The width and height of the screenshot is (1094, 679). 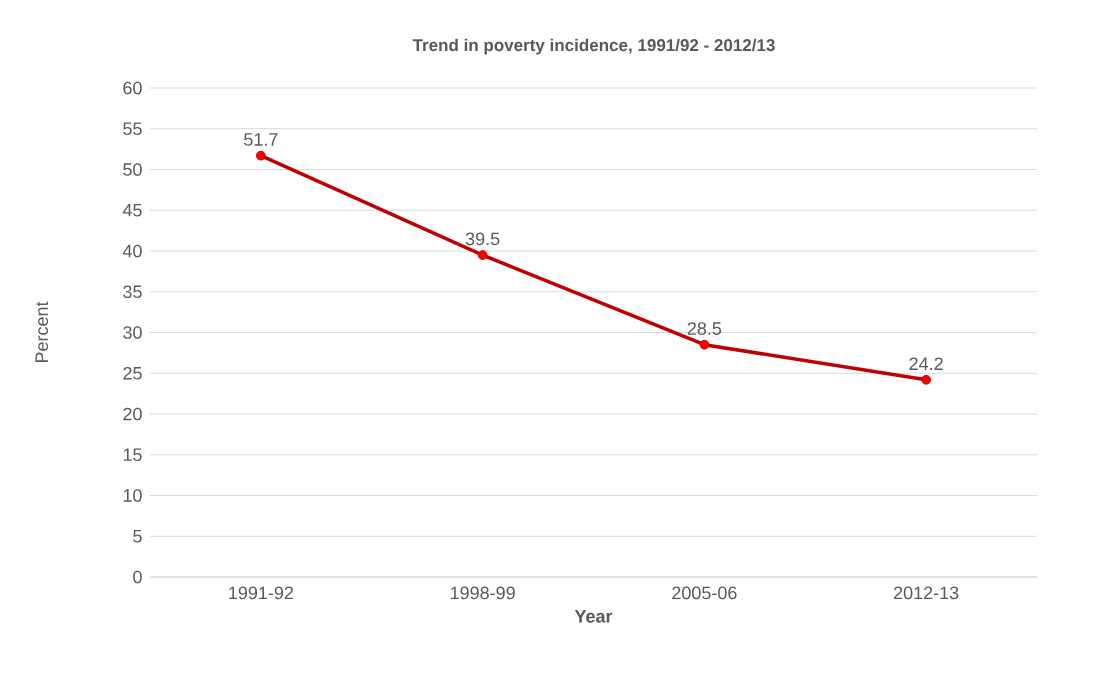 I want to click on y-tick-label: 60, so click(x=132, y=88).